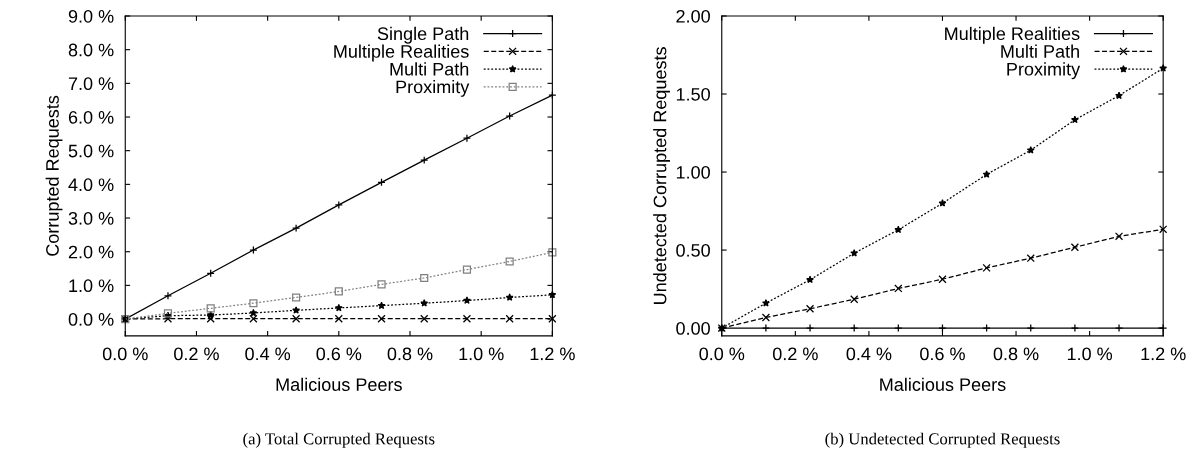  What do you see at coordinates (693, 328) in the screenshot?
I see `y-tick-label: 0.00` at bounding box center [693, 328].